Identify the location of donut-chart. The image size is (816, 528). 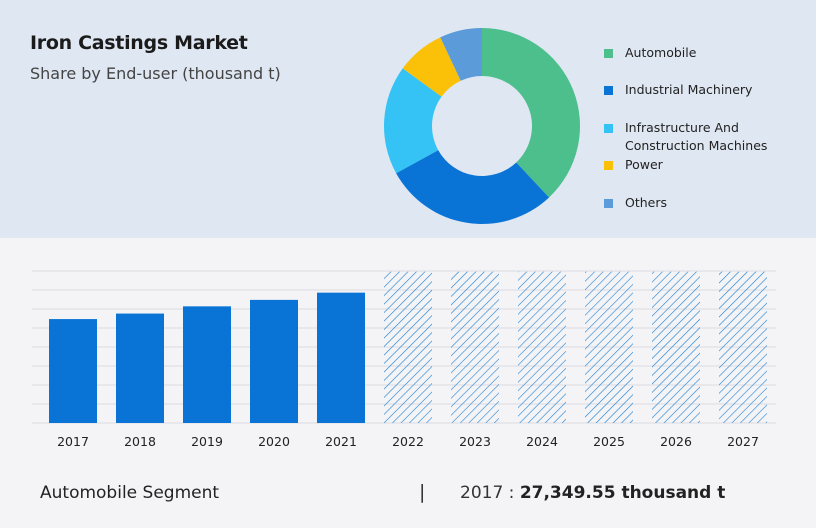
(482, 126).